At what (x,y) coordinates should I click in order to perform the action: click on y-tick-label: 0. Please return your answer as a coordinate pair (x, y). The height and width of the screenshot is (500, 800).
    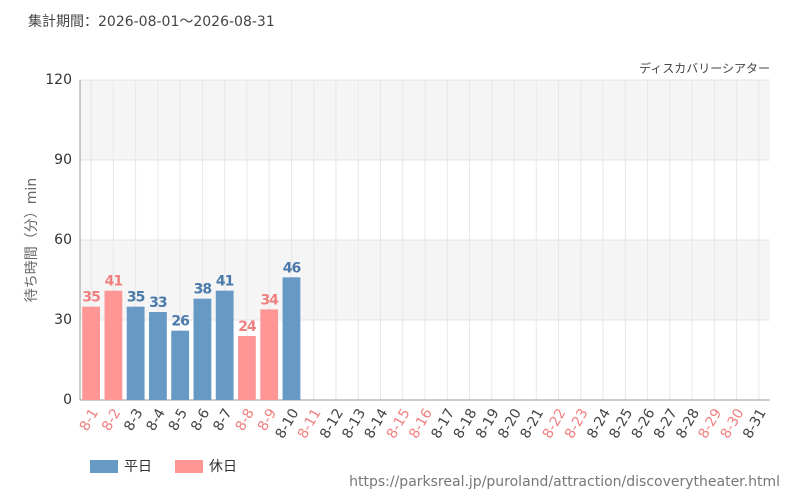
    Looking at the image, I should click on (67, 400).